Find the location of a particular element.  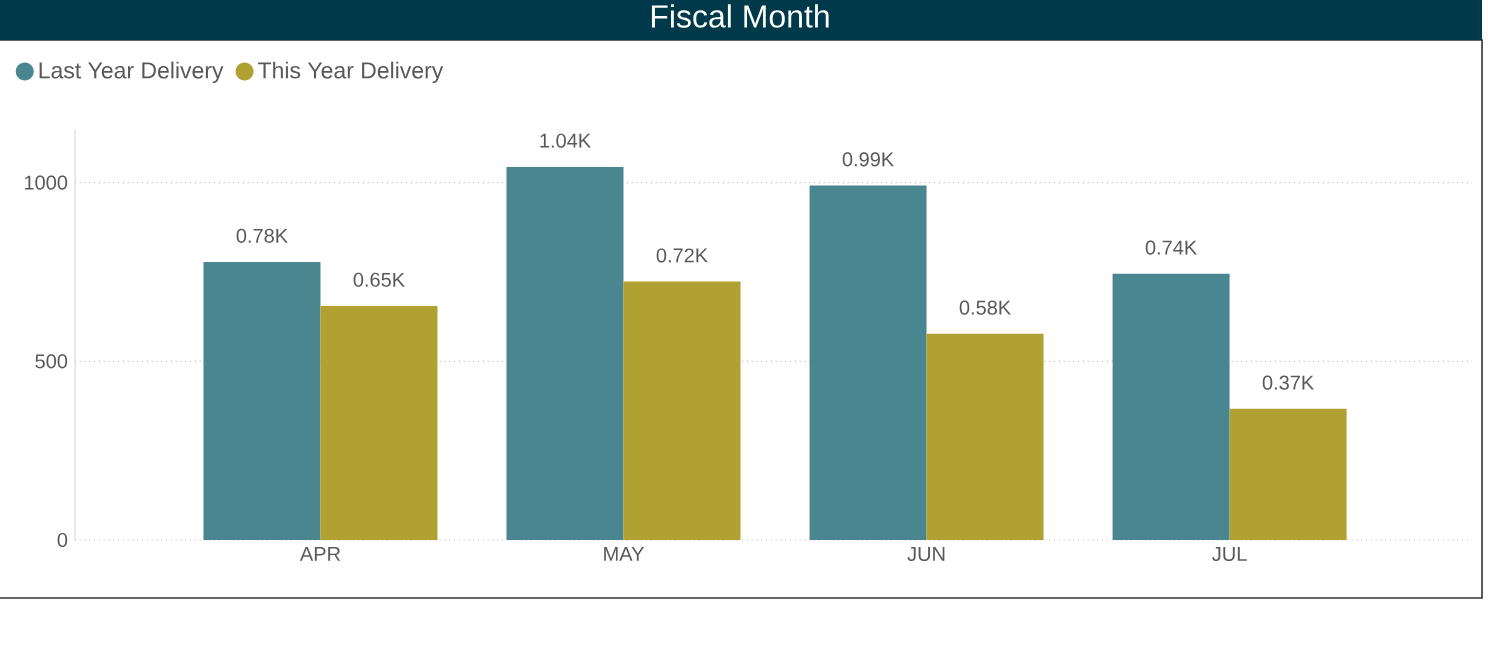

legend-label: Last Year Delivery is located at coordinates (131, 72).